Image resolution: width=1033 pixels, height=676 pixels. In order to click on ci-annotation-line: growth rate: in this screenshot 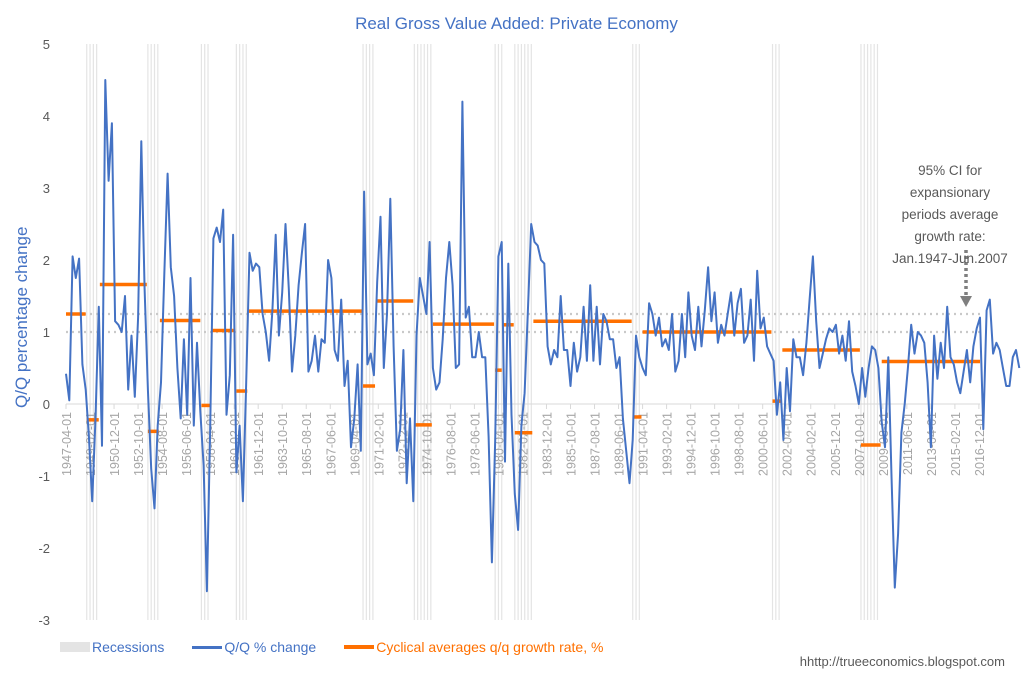, I will do `click(950, 236)`.